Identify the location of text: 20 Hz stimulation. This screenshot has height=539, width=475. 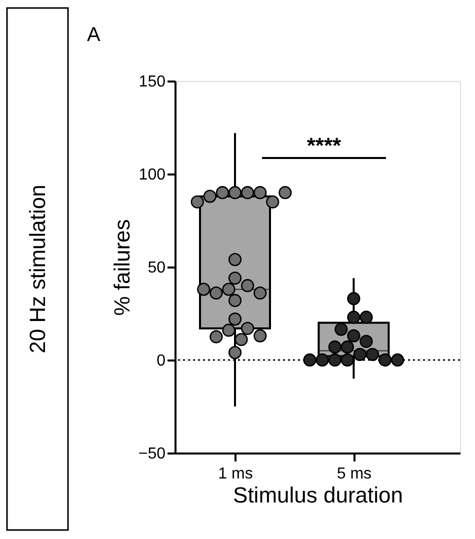
(37, 269).